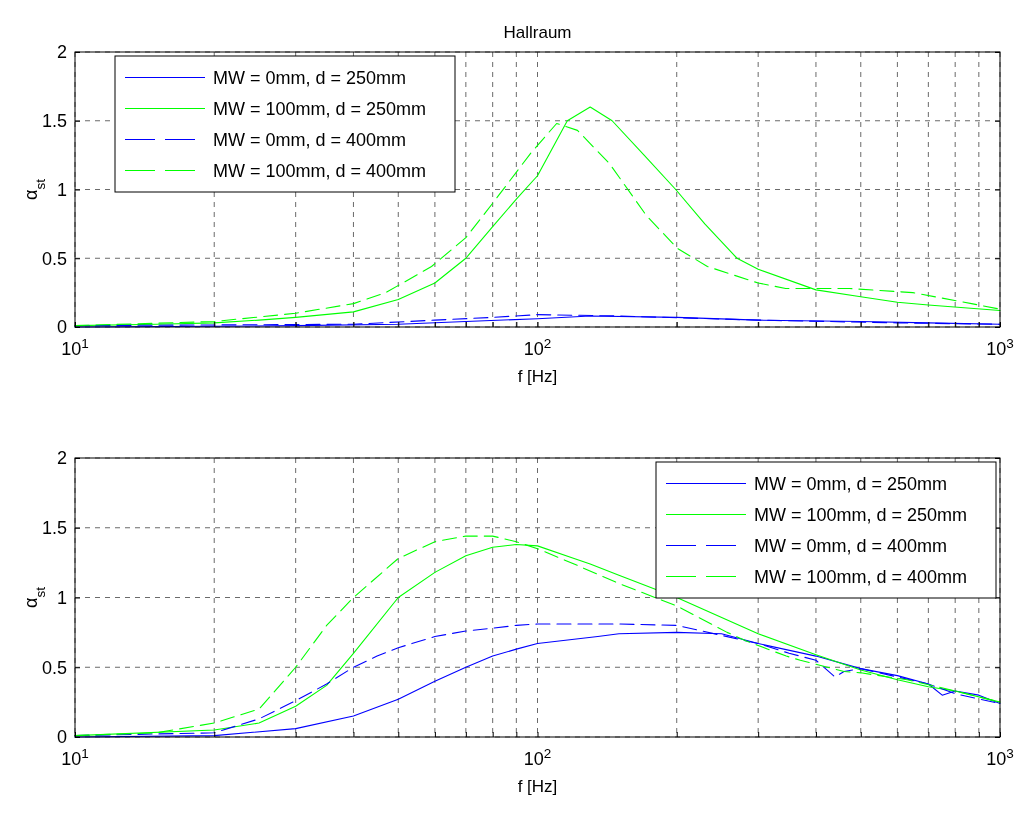 The width and height of the screenshot is (1023, 819). I want to click on chart-title: Hallraum, so click(537, 32).